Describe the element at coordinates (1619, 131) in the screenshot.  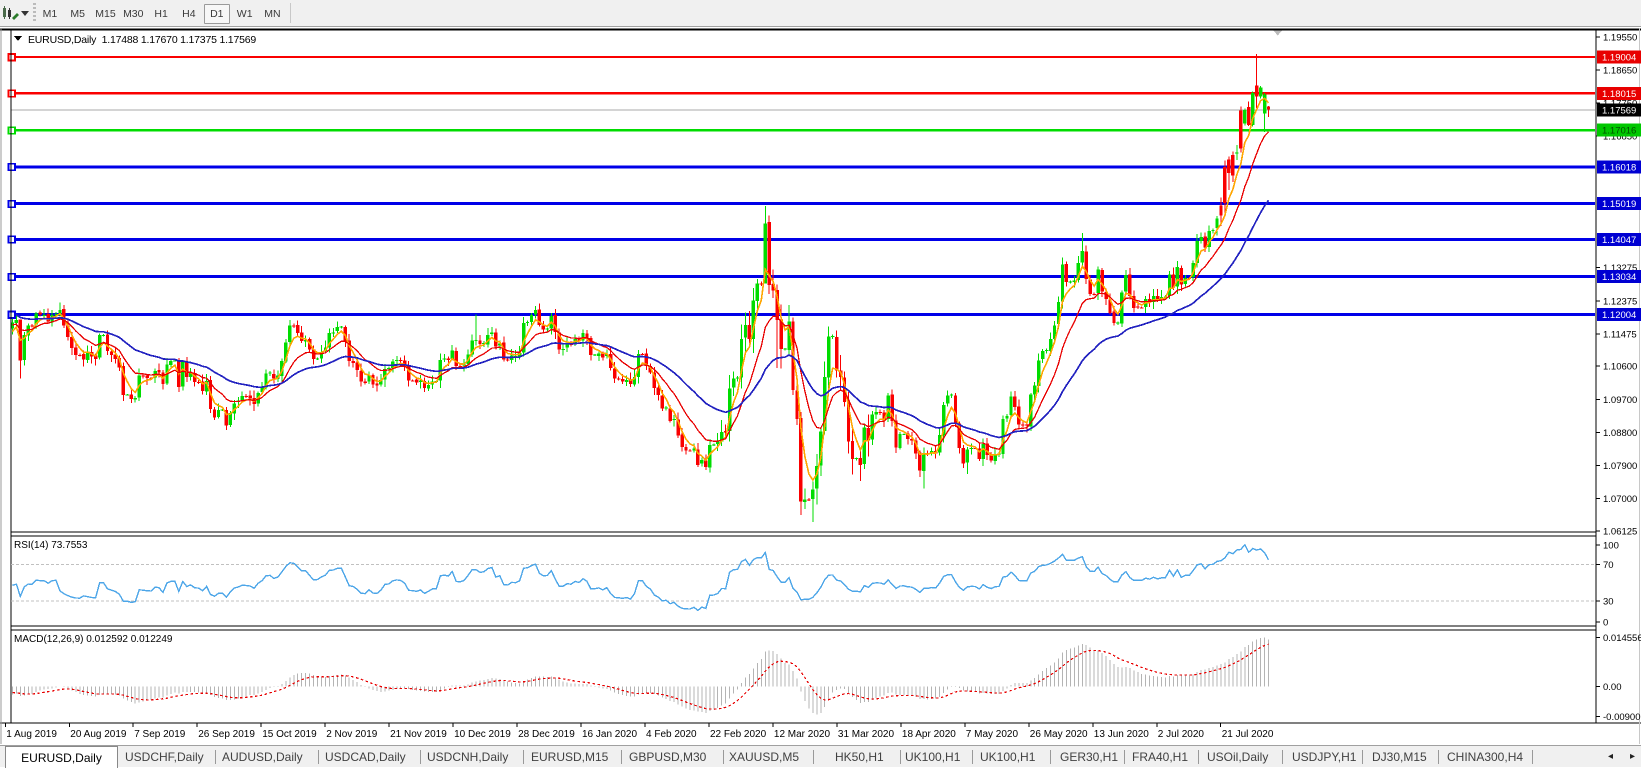
I see `svg-text: 1.17016` at that location.